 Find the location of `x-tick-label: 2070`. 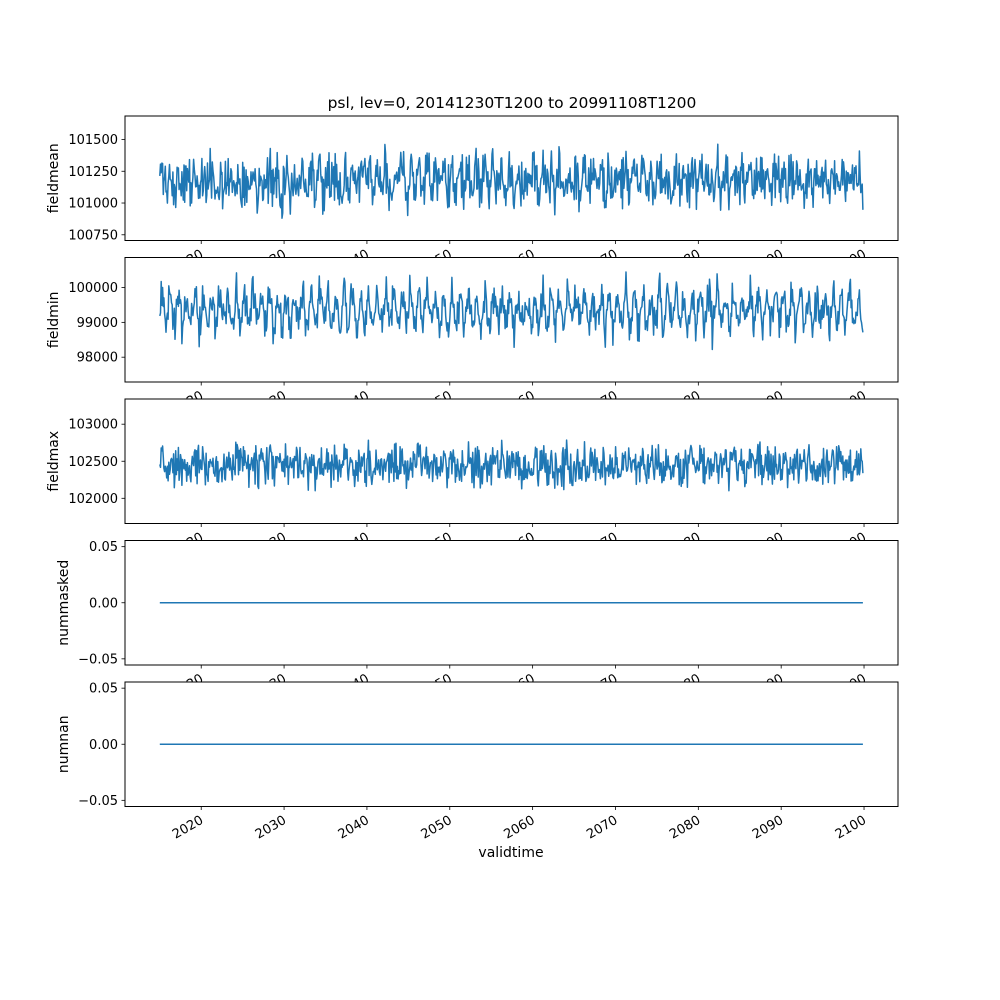

x-tick-label: 2070 is located at coordinates (602, 828).